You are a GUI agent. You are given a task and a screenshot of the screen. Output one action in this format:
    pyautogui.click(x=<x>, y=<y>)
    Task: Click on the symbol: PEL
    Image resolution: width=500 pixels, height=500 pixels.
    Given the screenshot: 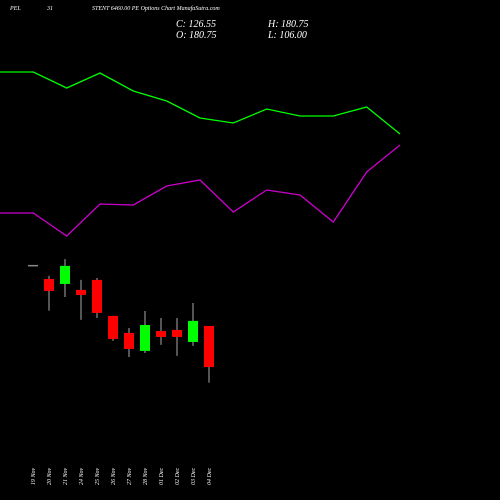 What is the action you would take?
    pyautogui.click(x=15, y=9)
    